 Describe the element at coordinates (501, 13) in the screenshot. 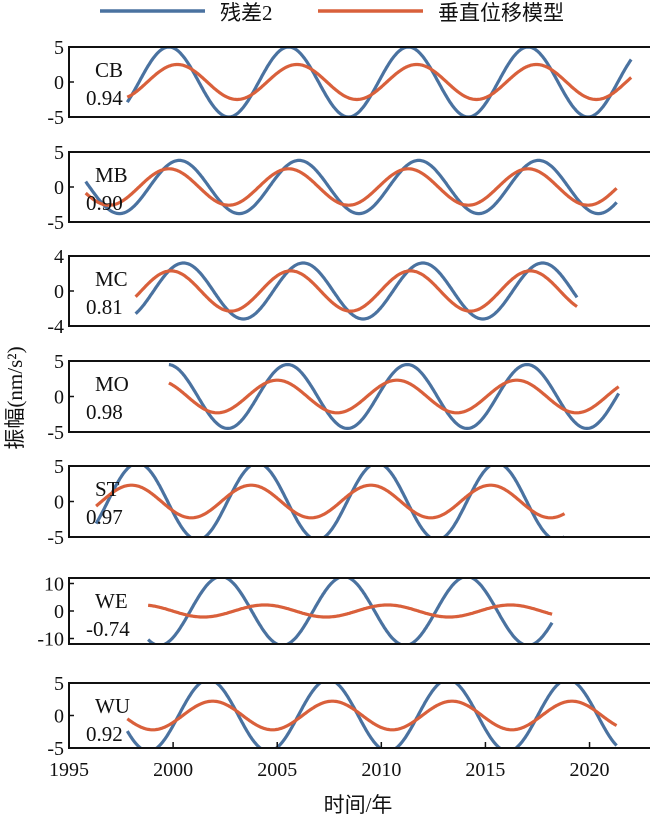

I see `legend-label-model: 垂直位移模型` at that location.